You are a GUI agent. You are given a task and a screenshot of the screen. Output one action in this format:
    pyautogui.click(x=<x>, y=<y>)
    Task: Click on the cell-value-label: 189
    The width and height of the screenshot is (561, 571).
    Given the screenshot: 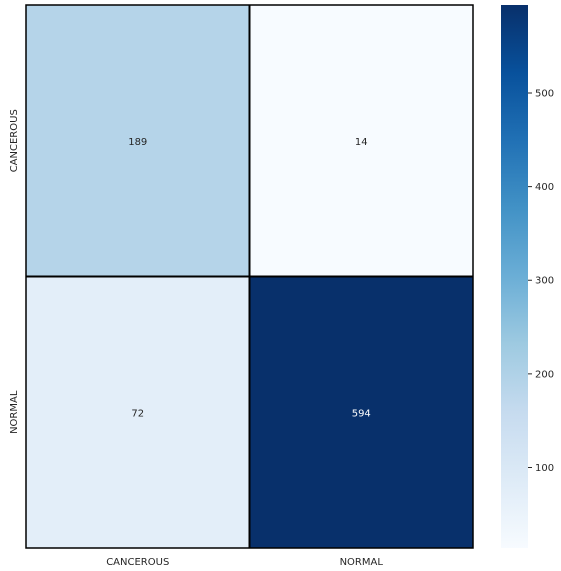 What is the action you would take?
    pyautogui.click(x=137, y=142)
    